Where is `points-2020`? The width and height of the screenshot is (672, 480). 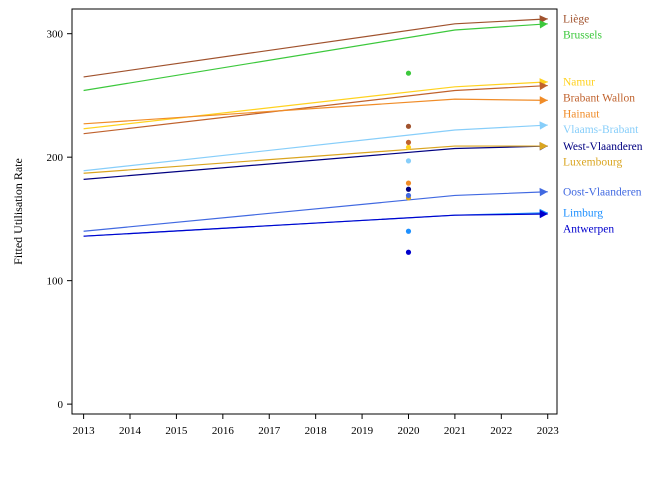 points-2020 is located at coordinates (408, 162).